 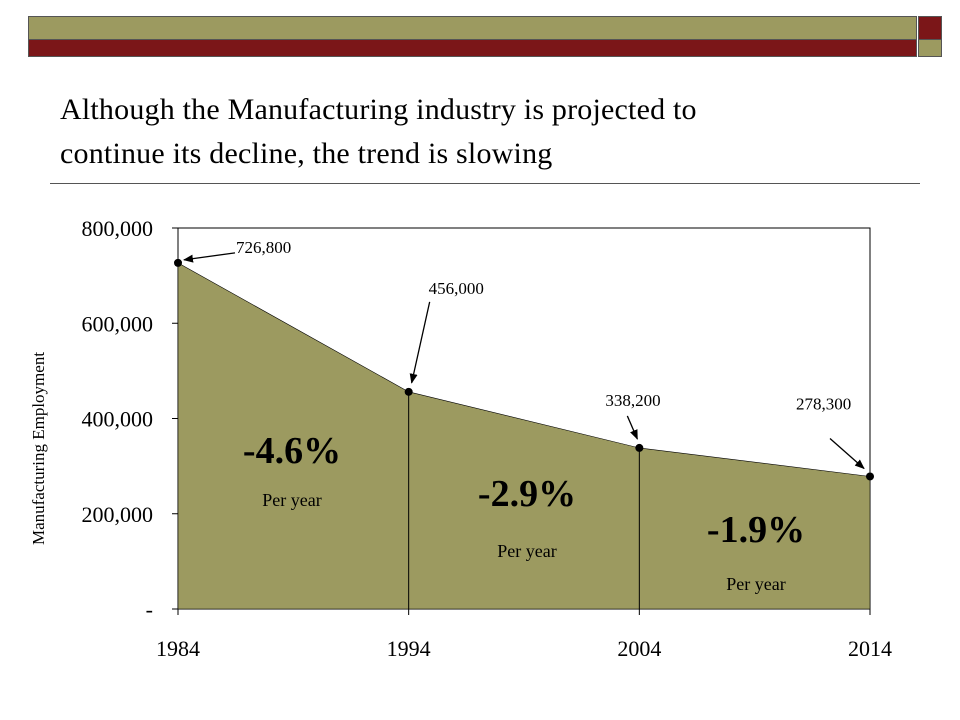 What do you see at coordinates (485, 183) in the screenshot?
I see `title-rule` at bounding box center [485, 183].